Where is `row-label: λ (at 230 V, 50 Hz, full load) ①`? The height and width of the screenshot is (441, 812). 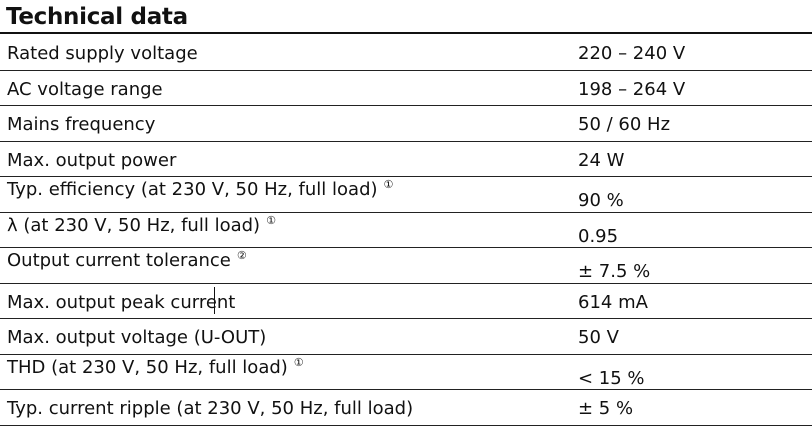 row-label: λ (at 230 V, 50 Hz, full load) ① is located at coordinates (141, 226).